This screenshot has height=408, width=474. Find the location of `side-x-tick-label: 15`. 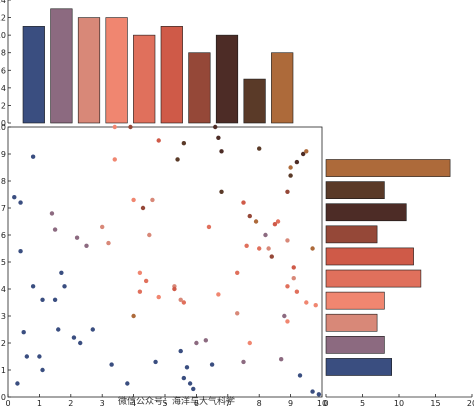

side-x-tick-label: 15 is located at coordinates (435, 403).